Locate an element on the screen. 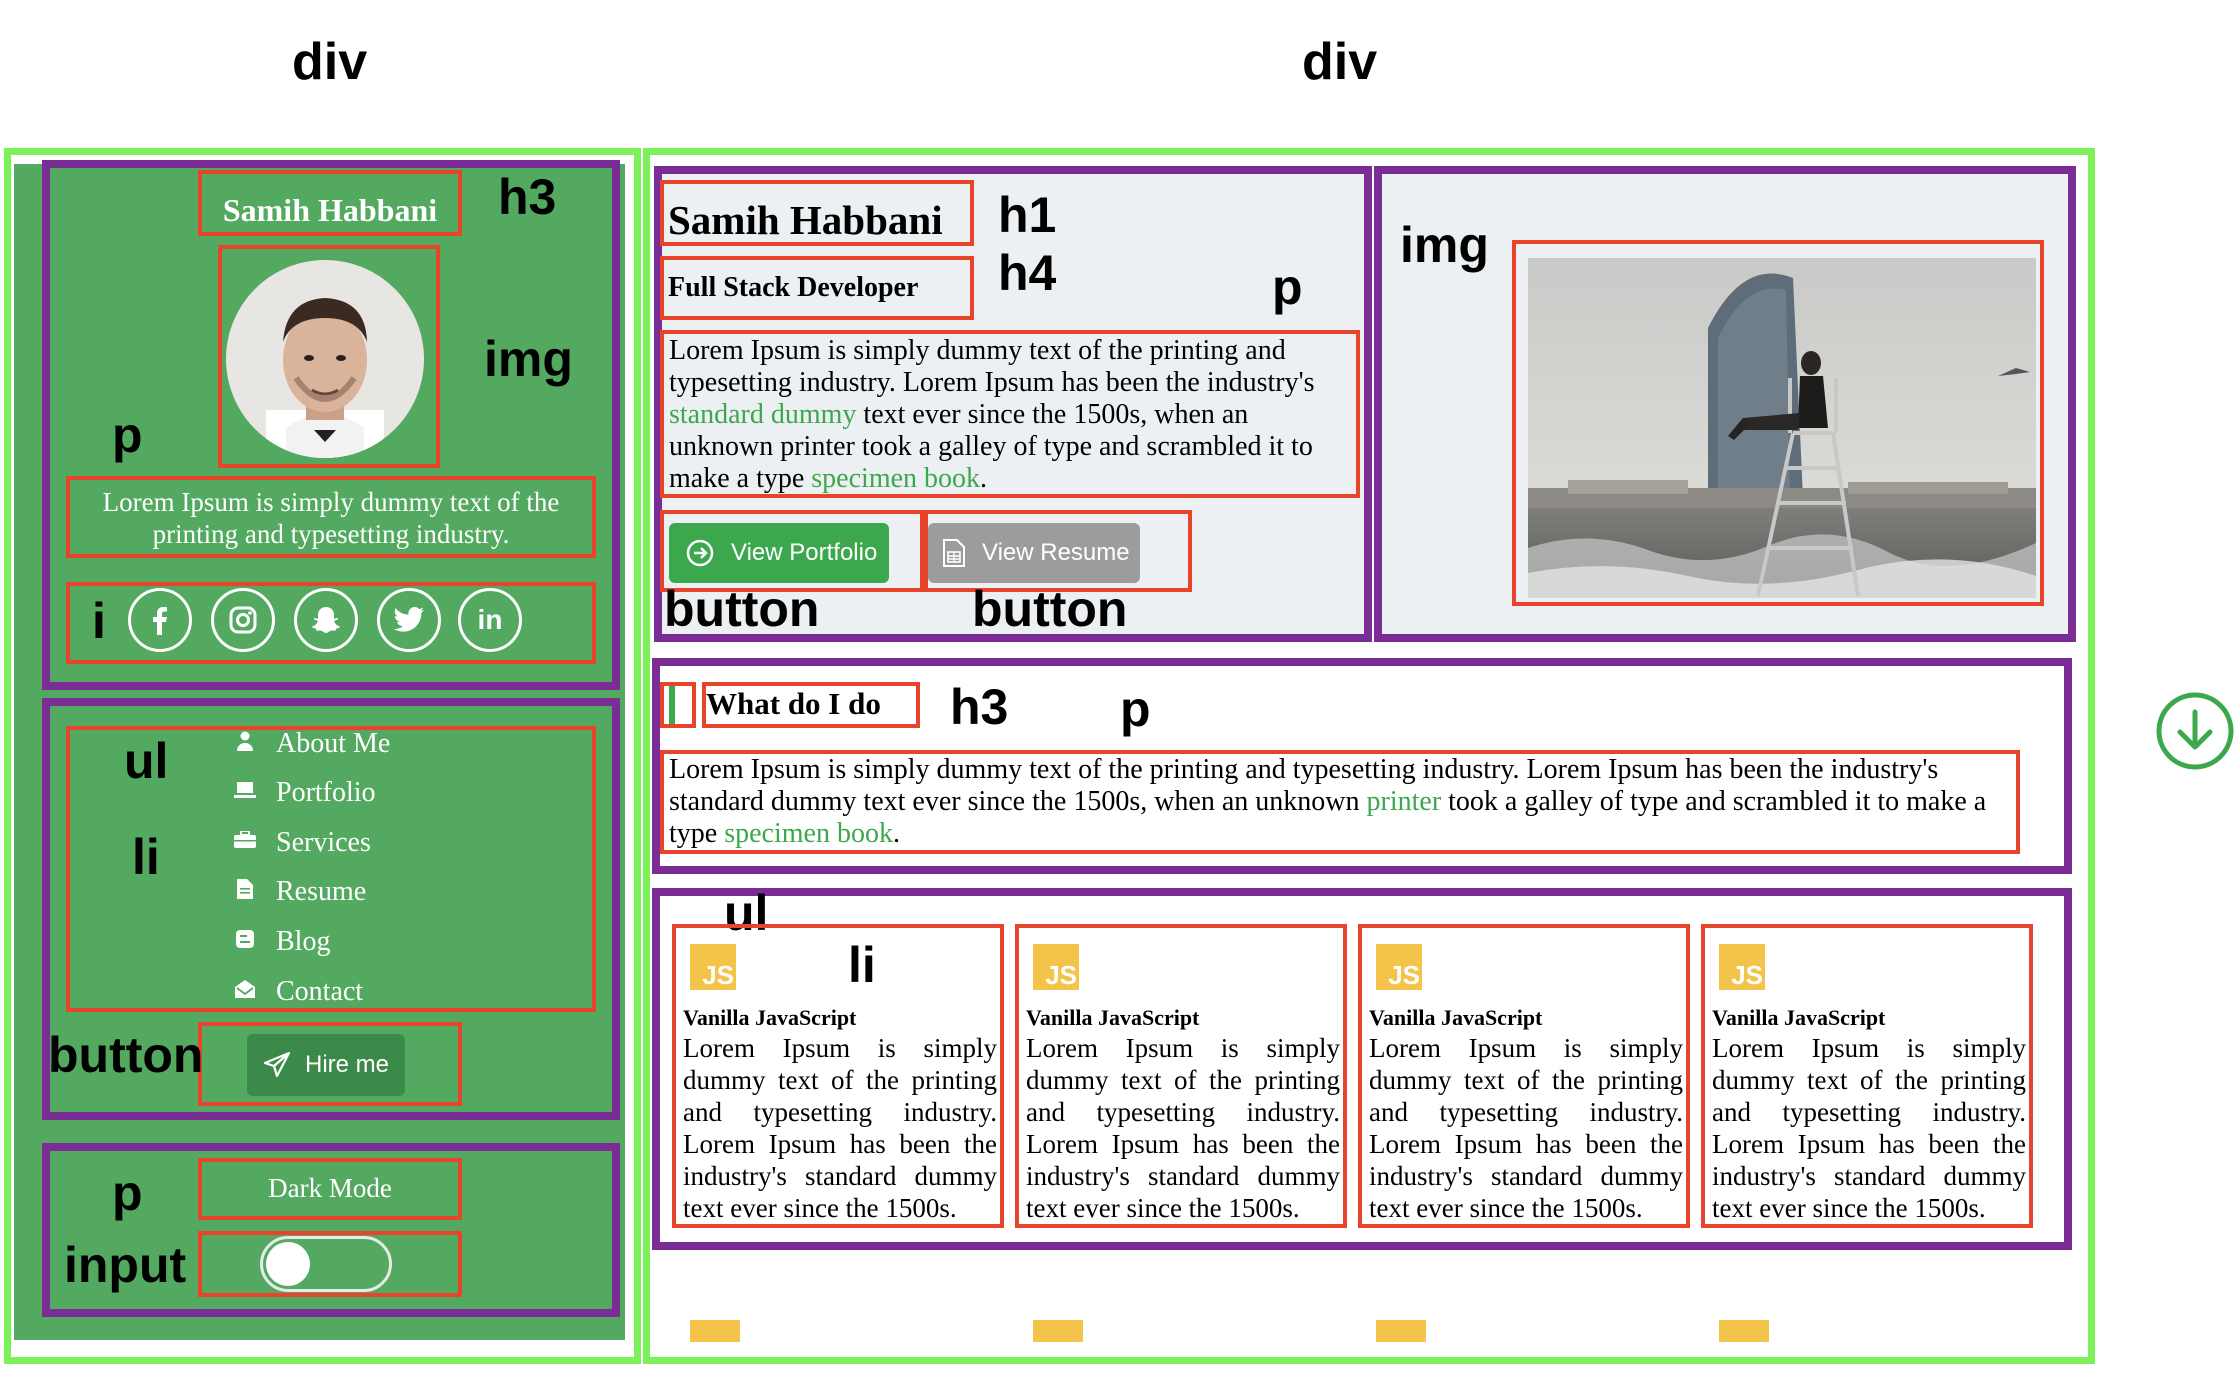 The width and height of the screenshot is (2240, 1378). document-icon is located at coordinates (954, 553).